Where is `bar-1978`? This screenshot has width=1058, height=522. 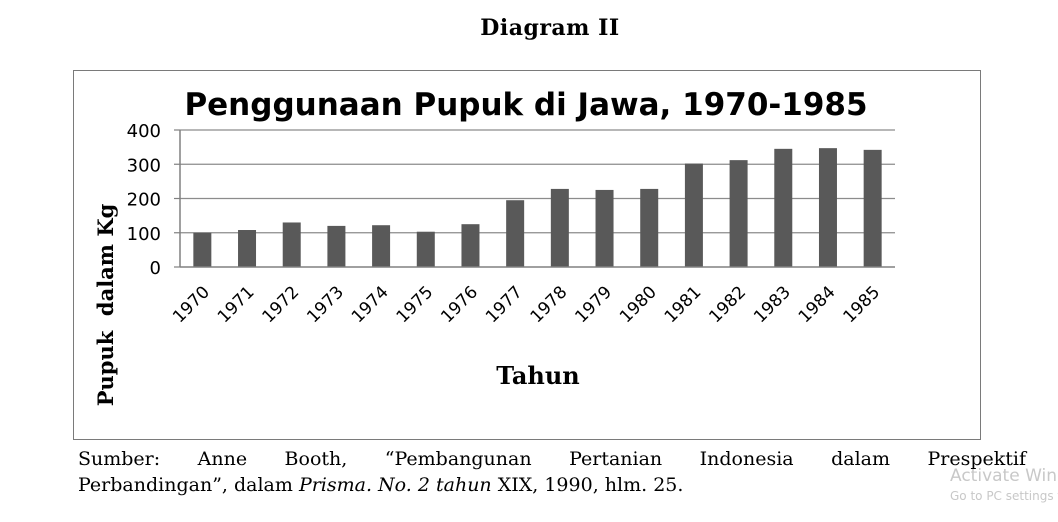
bar-1978 is located at coordinates (559, 227).